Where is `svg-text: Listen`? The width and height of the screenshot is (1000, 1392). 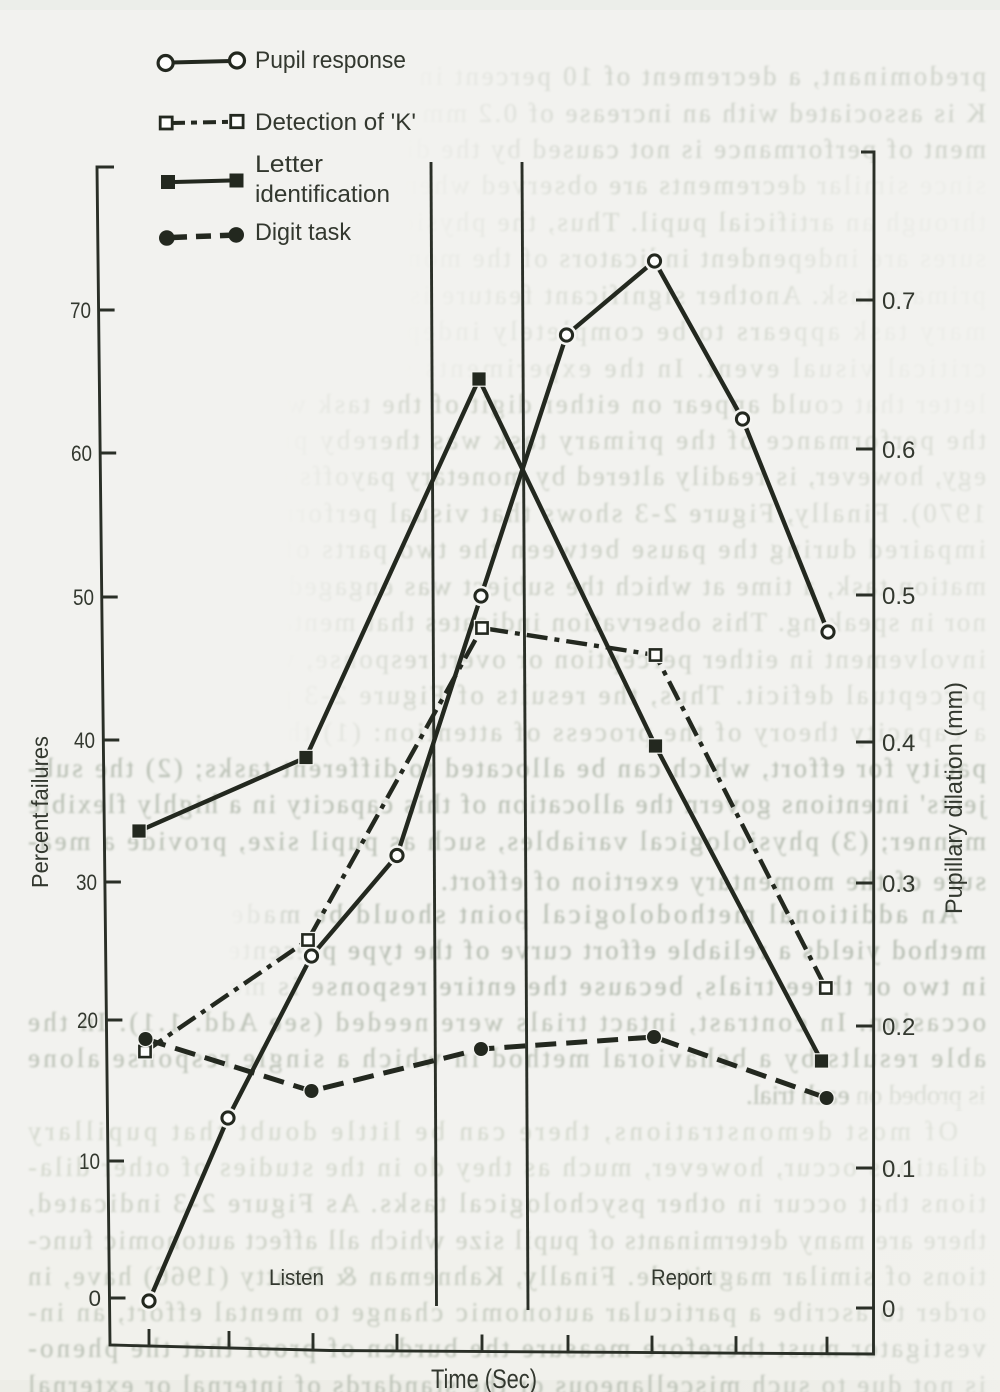
svg-text: Listen is located at coordinates (296, 1277).